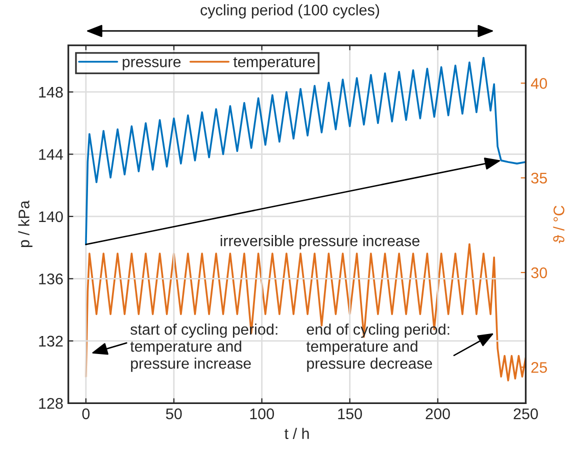  Describe the element at coordinates (538, 83) in the screenshot. I see `y2-tick-label: 40` at that location.